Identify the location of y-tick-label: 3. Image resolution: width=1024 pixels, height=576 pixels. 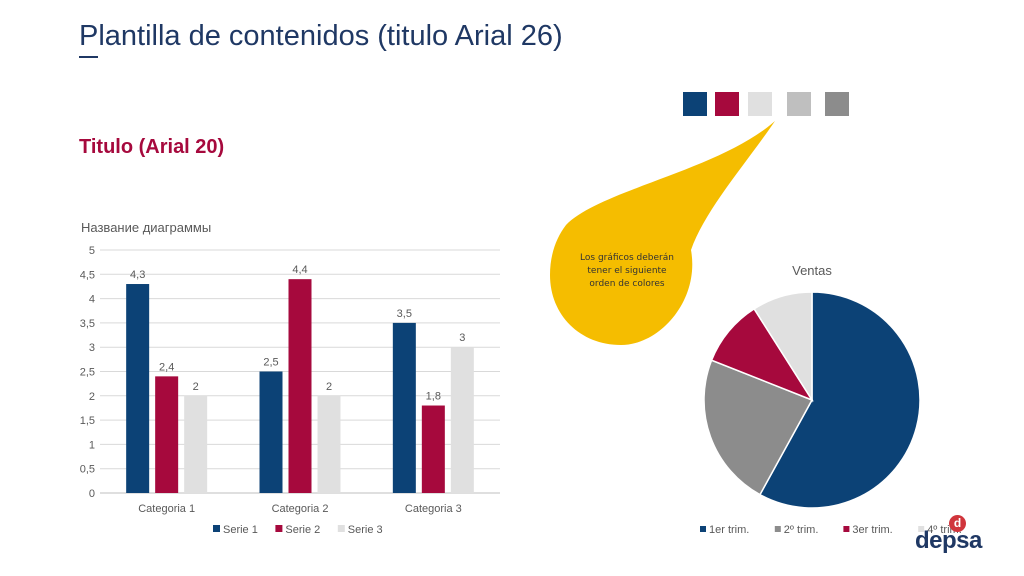
(92, 348).